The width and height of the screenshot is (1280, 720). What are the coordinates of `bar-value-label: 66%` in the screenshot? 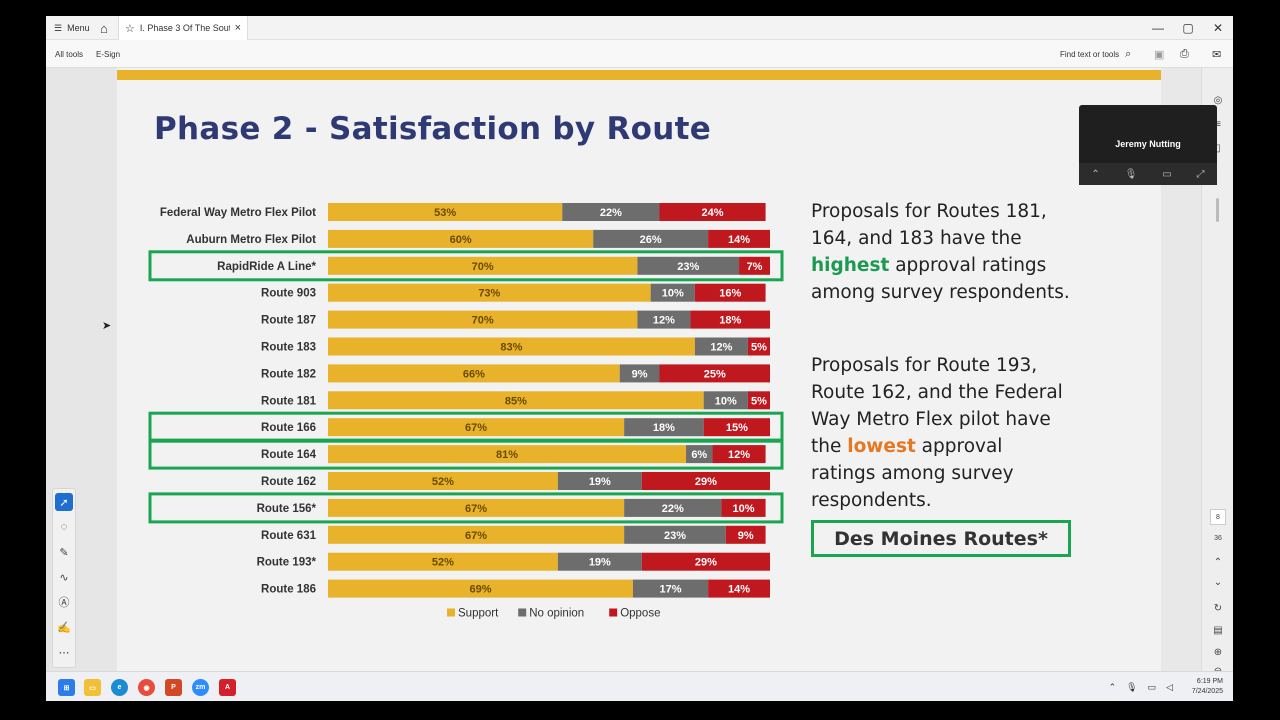 It's located at (474, 374).